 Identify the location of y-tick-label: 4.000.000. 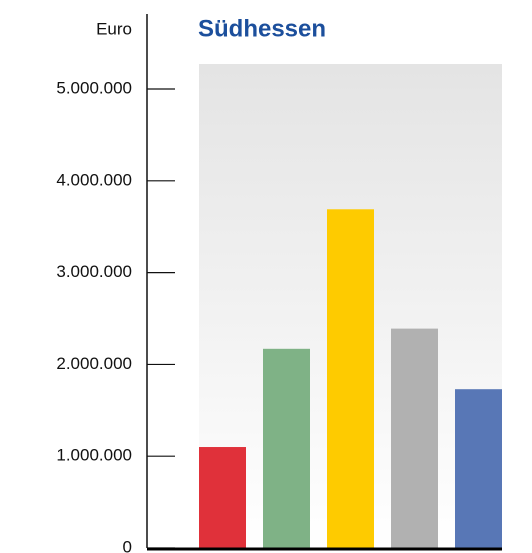
(94, 179).